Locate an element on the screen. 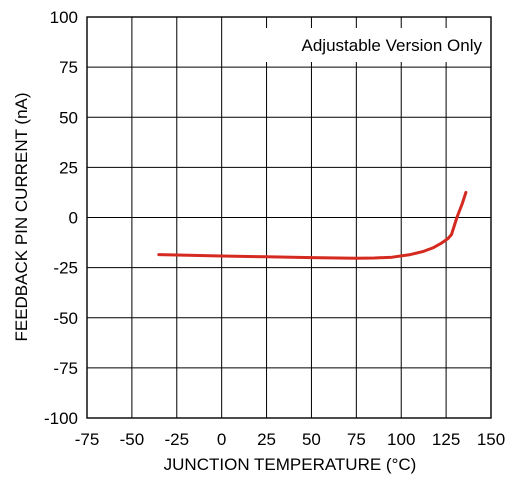 This screenshot has height=481, width=513. y-tick-label: 0 is located at coordinates (73, 218).